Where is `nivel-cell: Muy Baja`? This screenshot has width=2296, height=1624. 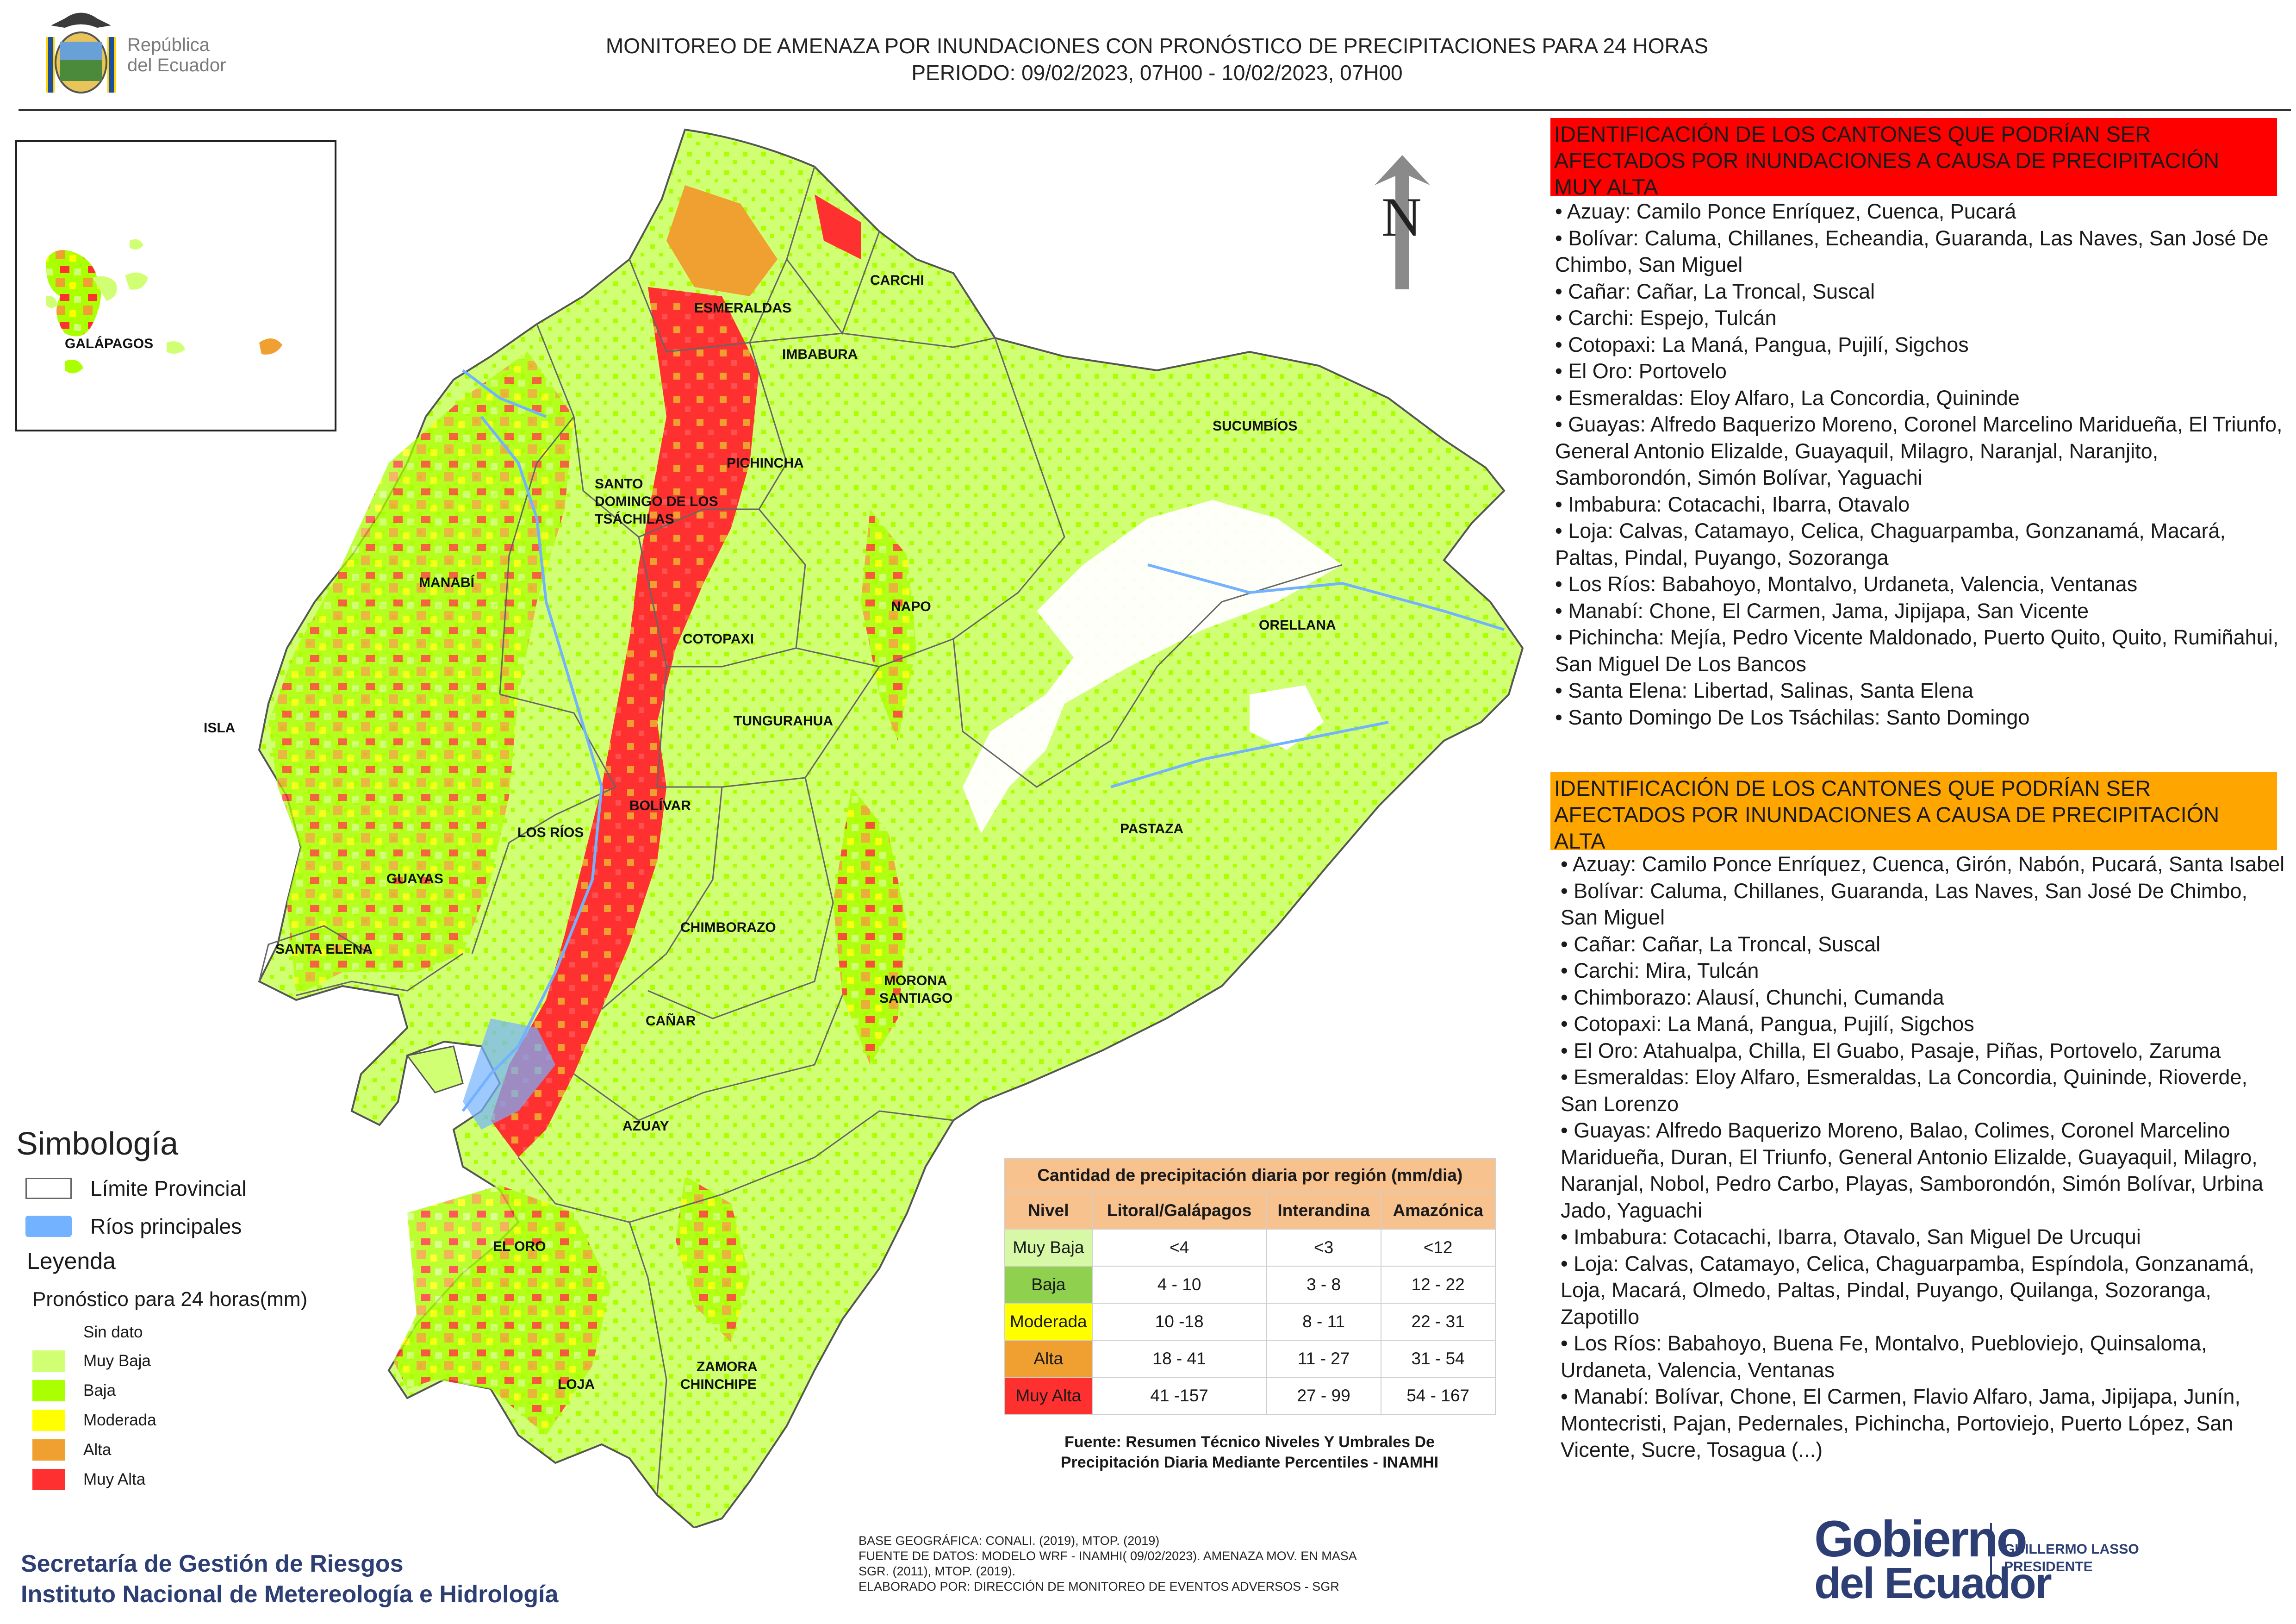
nivel-cell: Muy Baja is located at coordinates (1048, 1248).